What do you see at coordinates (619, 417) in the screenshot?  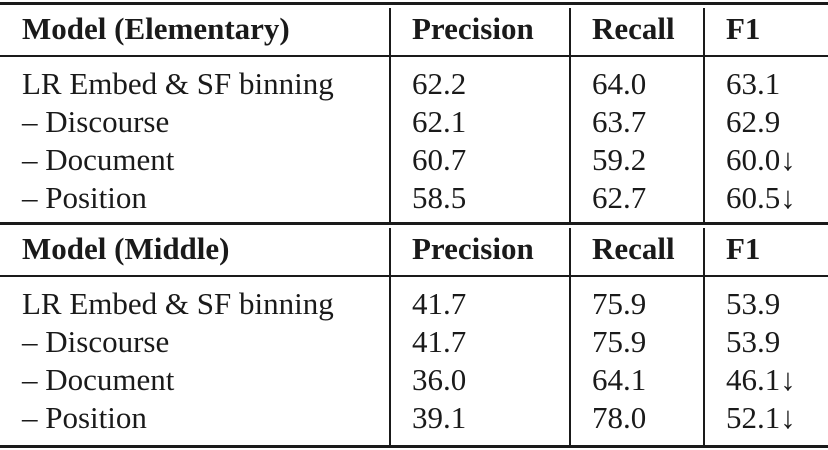 I see `recall-cell: 78.0` at bounding box center [619, 417].